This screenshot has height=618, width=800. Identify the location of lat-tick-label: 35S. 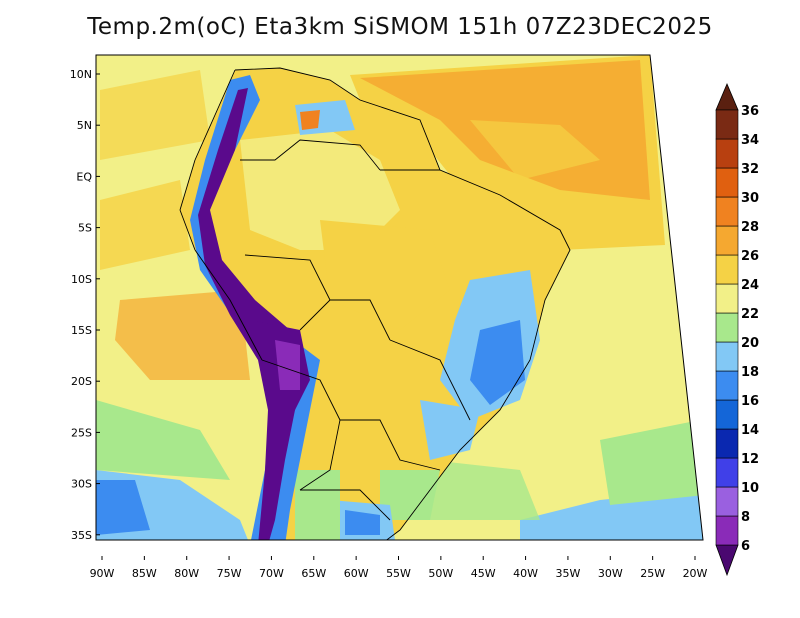
(81, 535).